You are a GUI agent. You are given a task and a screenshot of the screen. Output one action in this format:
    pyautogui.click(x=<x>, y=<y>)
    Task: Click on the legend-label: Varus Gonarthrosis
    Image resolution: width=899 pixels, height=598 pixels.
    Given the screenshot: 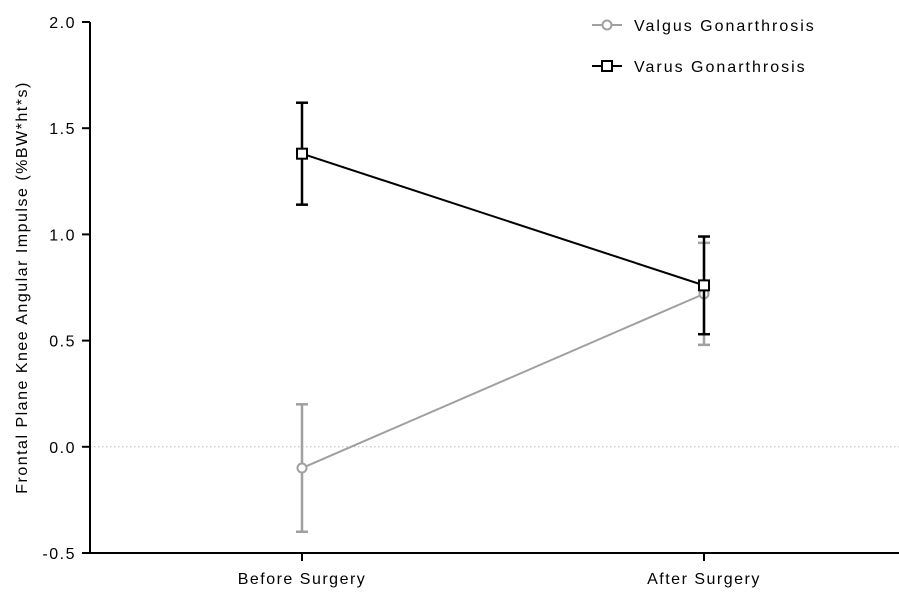 What is the action you would take?
    pyautogui.click(x=720, y=67)
    